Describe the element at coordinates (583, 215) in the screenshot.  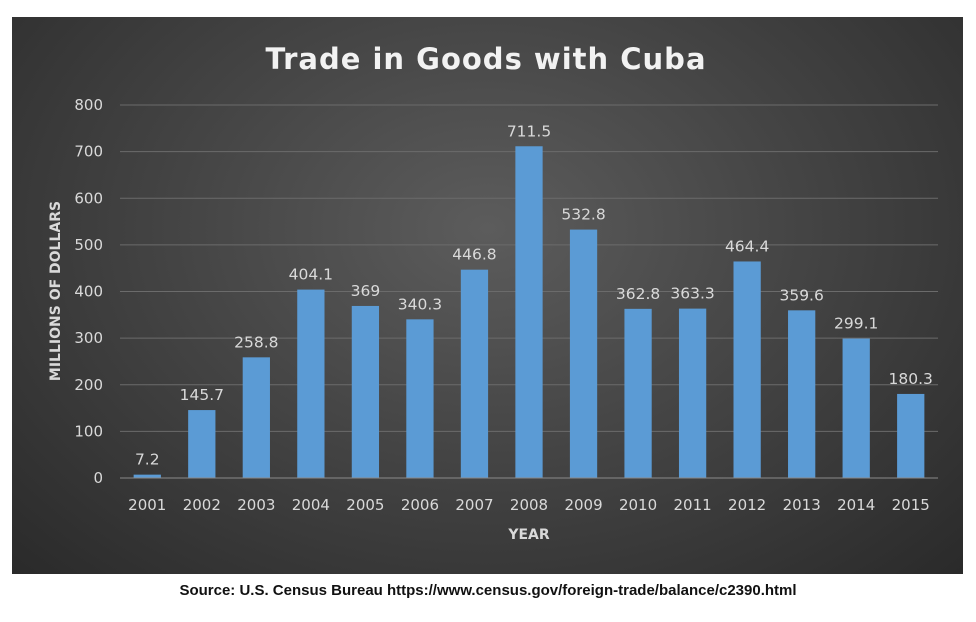
I see `data-label: 532.8` at that location.